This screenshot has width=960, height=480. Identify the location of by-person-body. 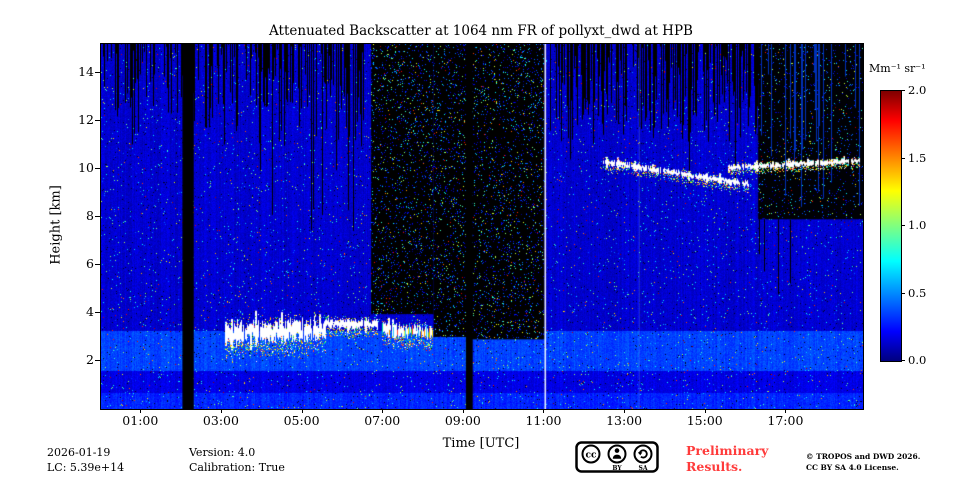
(617, 456).